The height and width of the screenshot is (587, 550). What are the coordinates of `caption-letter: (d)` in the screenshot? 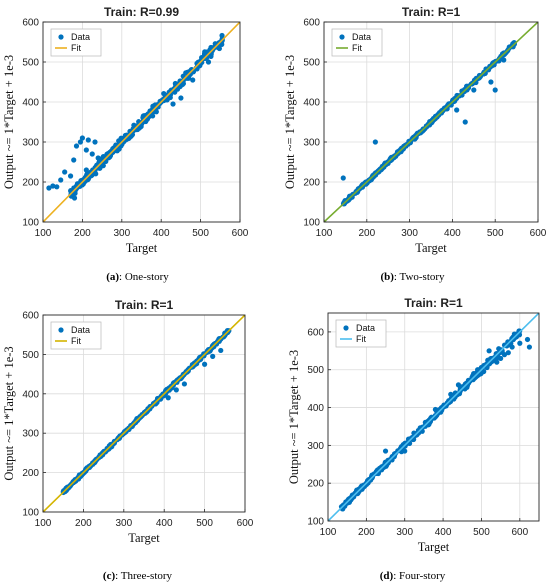 It's located at (386, 576).